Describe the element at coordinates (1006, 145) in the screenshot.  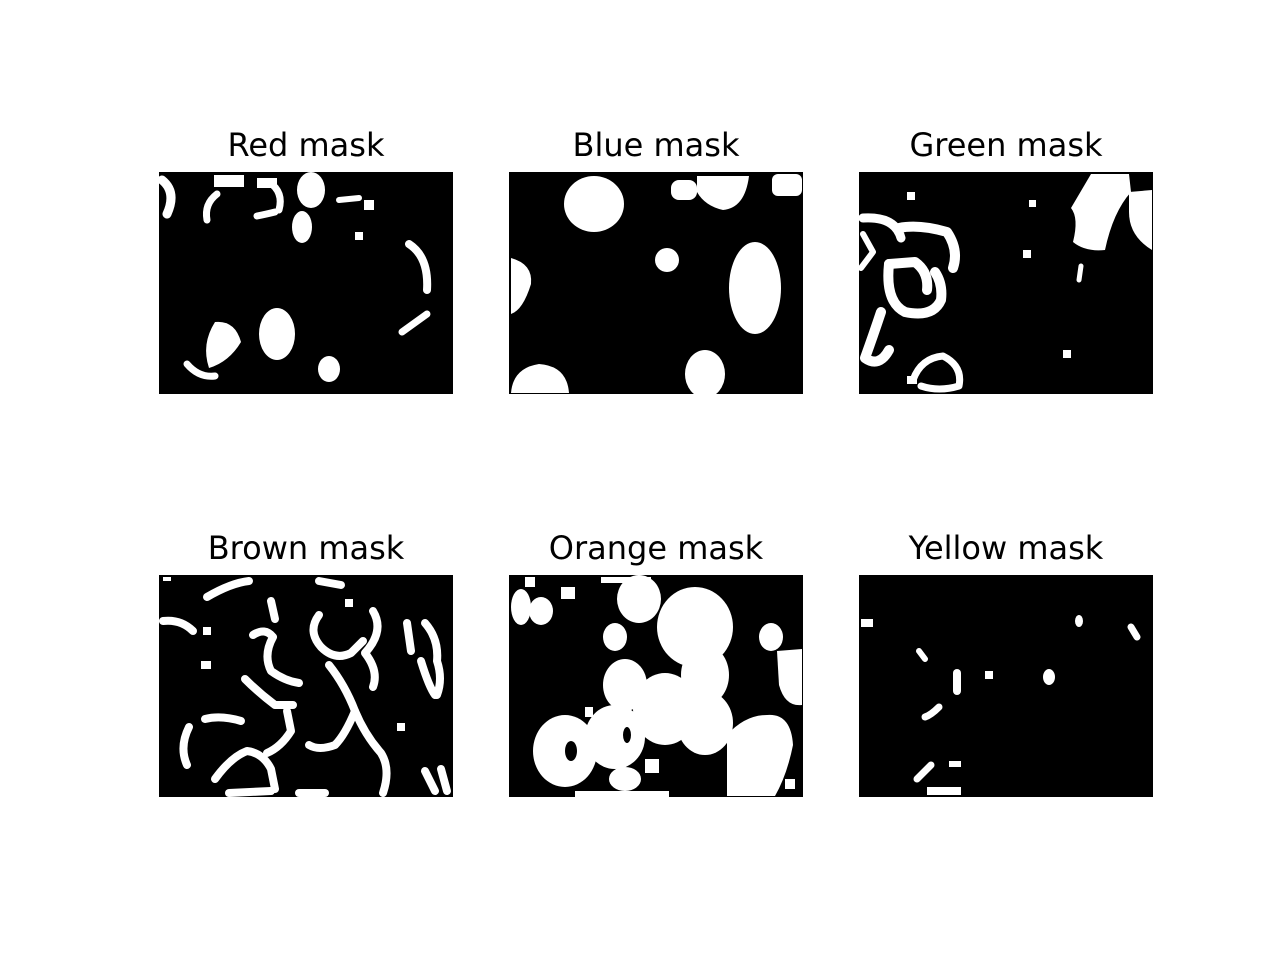
I see `panel-title-green: Green mask` at that location.